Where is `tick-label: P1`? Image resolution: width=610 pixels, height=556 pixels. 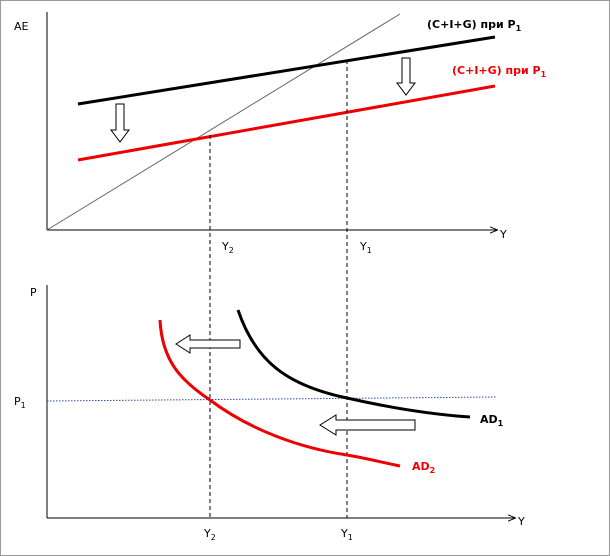
tick-label: P1 is located at coordinates (20, 402).